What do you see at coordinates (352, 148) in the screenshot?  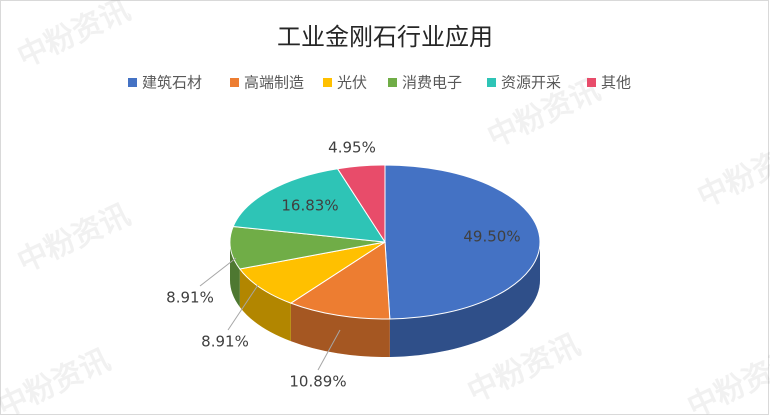 I see `data-label: 4.95%` at bounding box center [352, 148].